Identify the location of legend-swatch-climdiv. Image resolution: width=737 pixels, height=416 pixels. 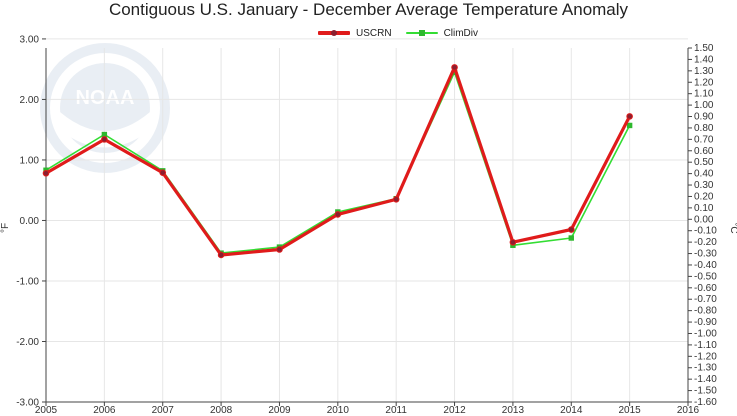
(421, 33).